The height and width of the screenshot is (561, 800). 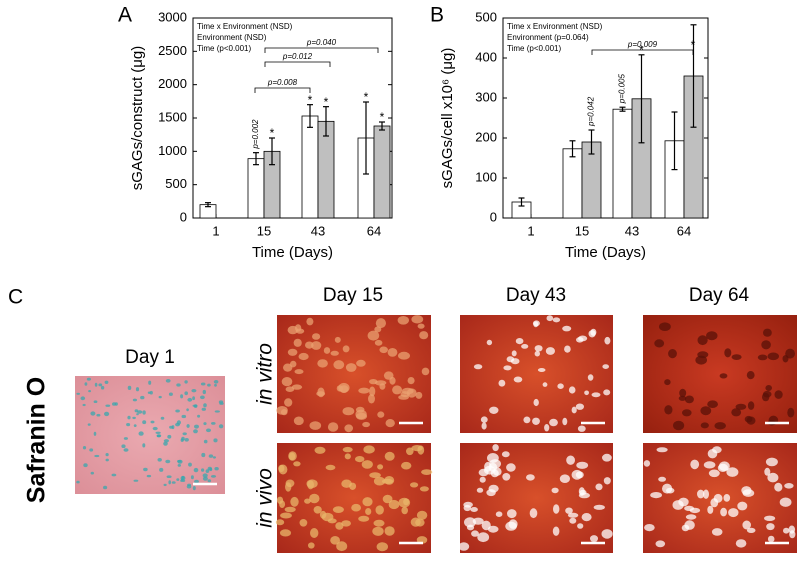 I want to click on y-tick-label: 500, so click(x=486, y=16).